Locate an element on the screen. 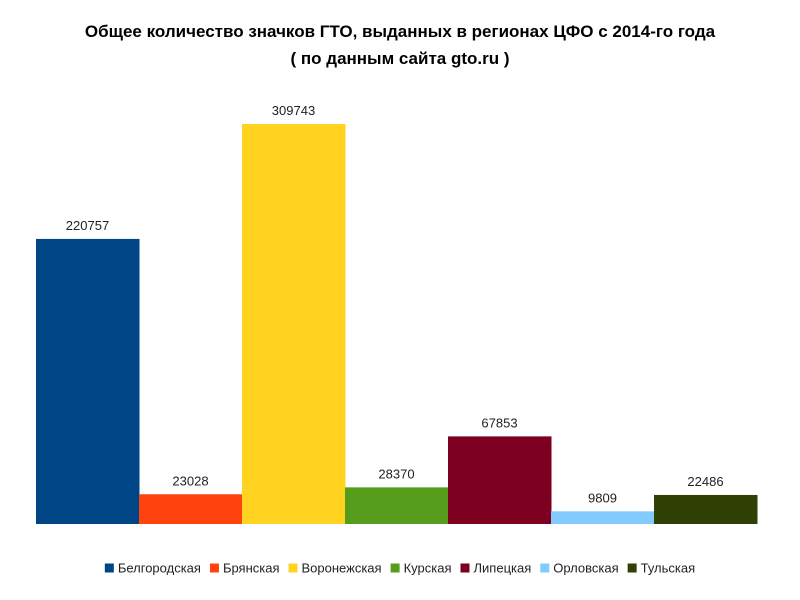 The height and width of the screenshot is (600, 800). value-label-5: 67853 is located at coordinates (499, 422).